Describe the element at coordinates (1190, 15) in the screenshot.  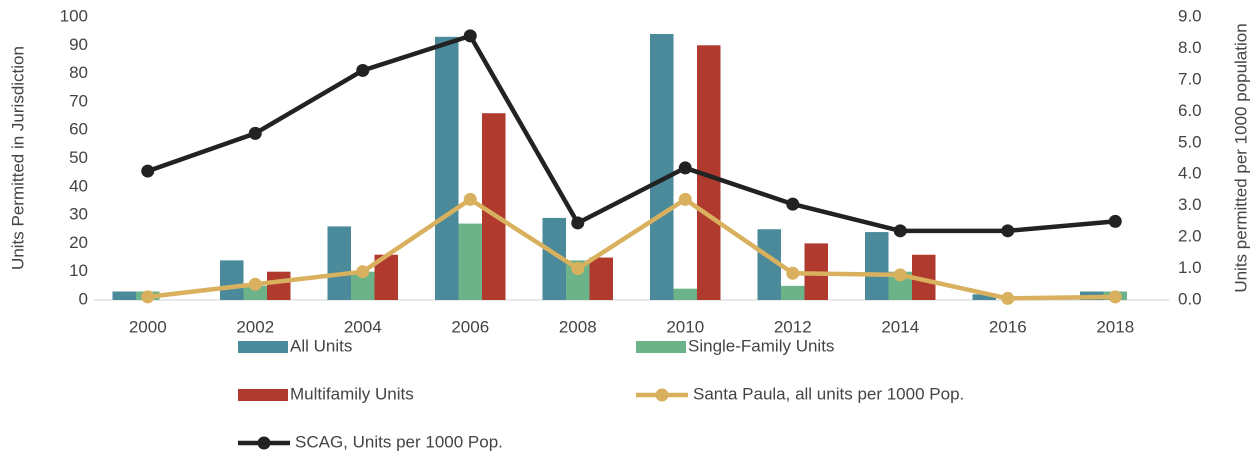
I see `y2-tick-label: 9.0` at that location.